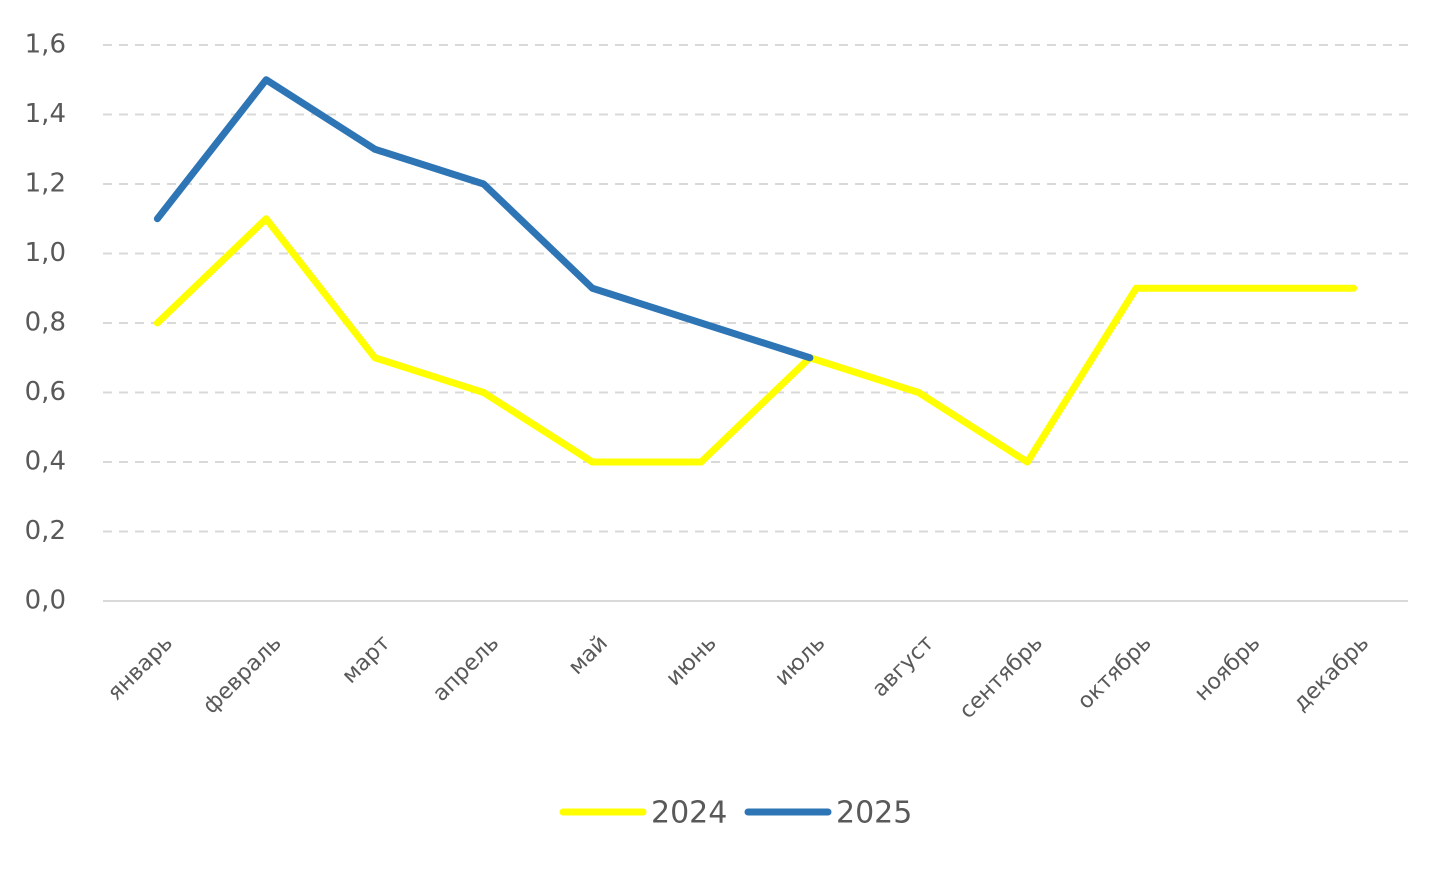 This screenshot has width=1451, height=871. Describe the element at coordinates (45, 531) in the screenshot. I see `y-tick-label: 0,2` at that location.